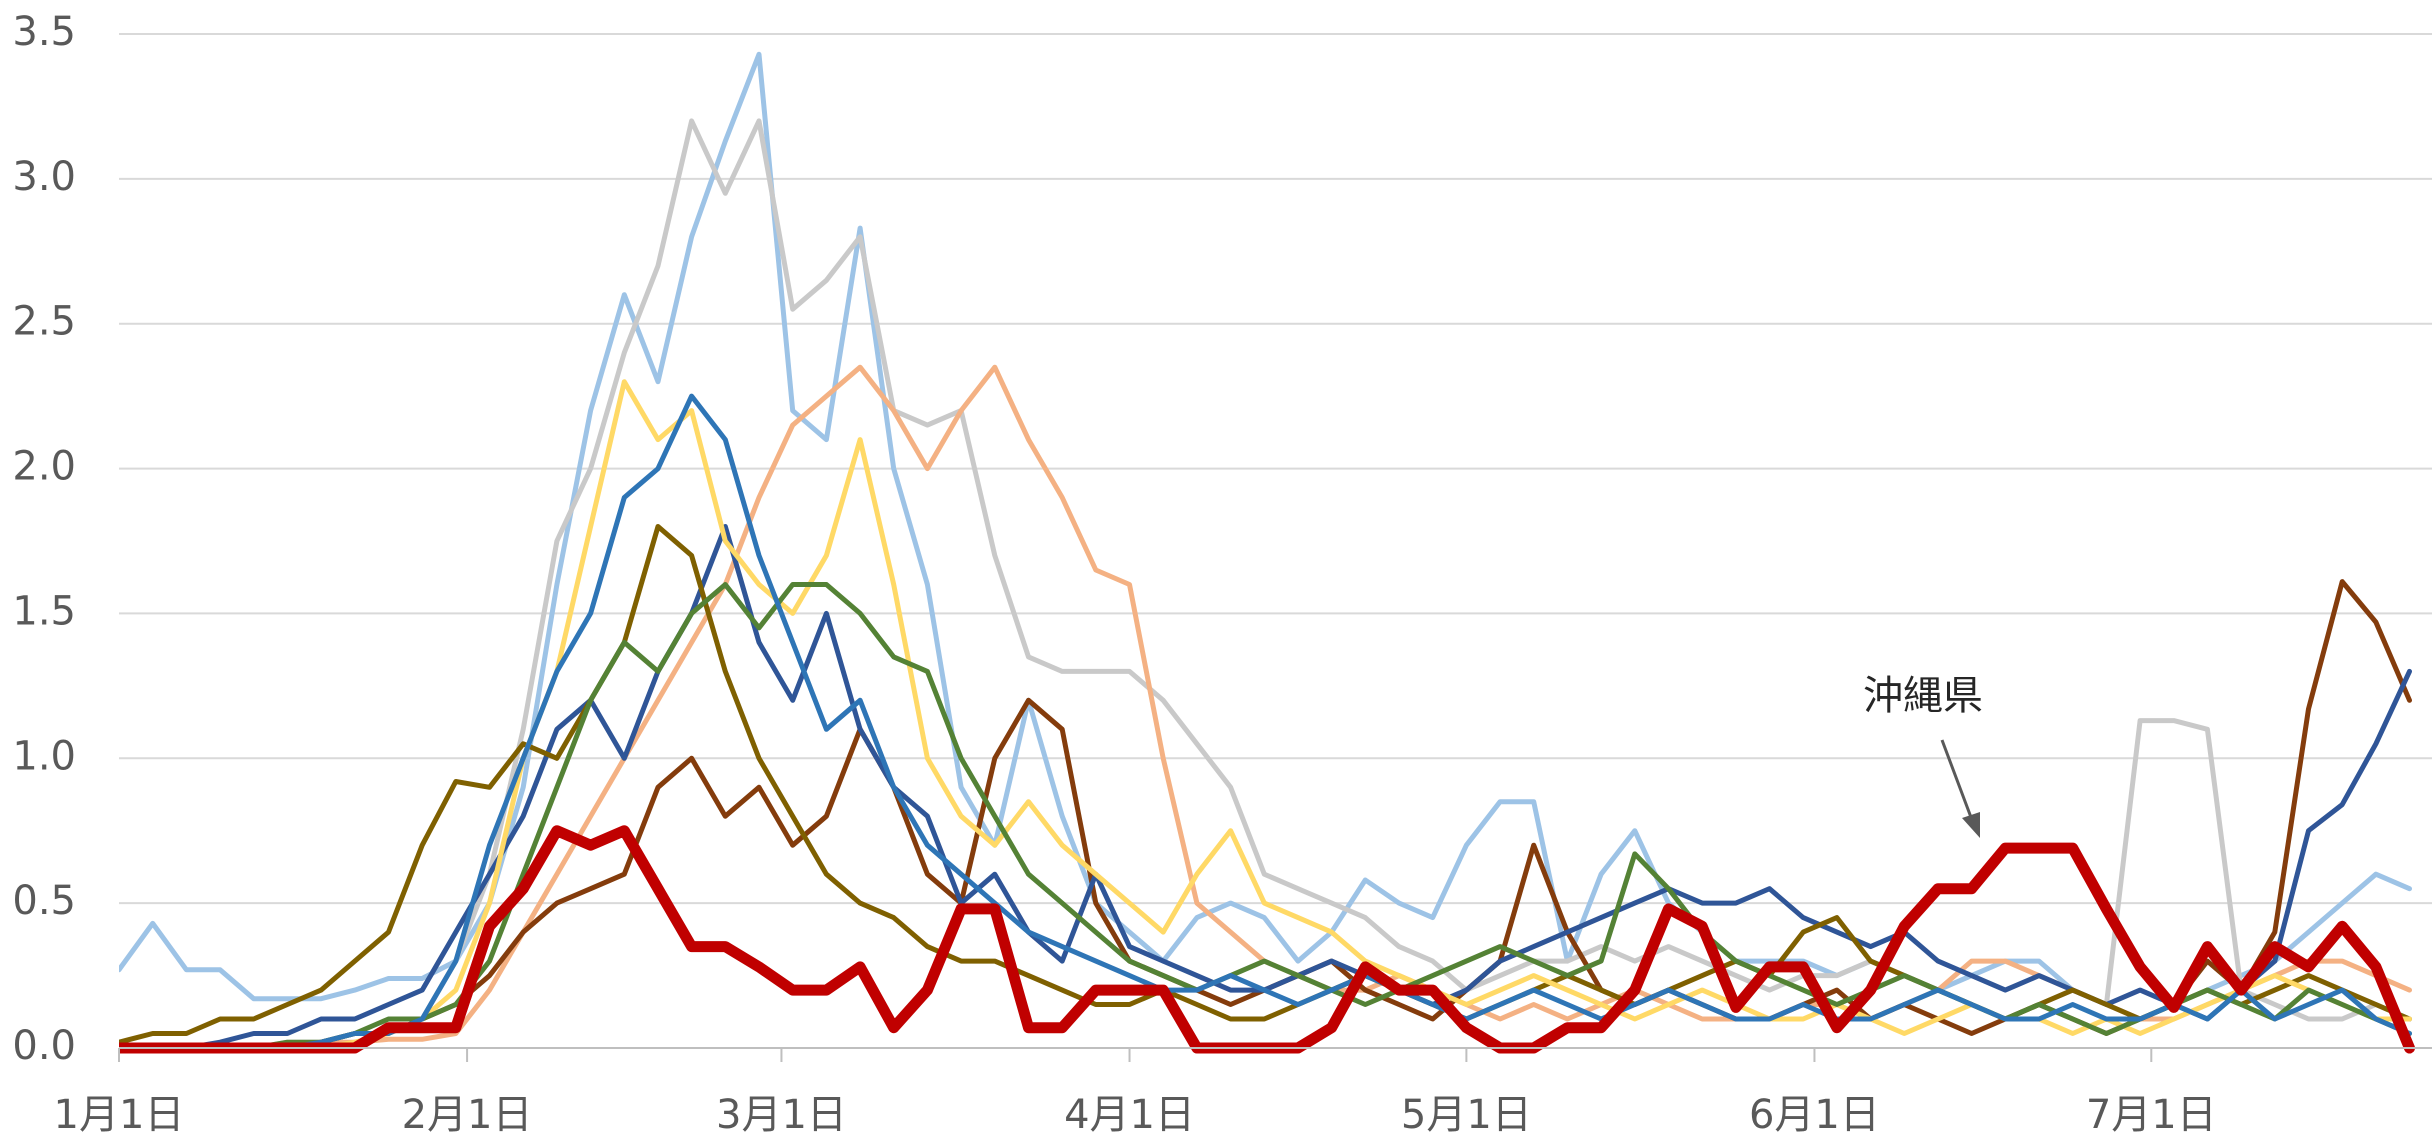 This screenshot has width=2432, height=1143. What do you see at coordinates (44, 901) in the screenshot?
I see `y-tick-label: 0.5` at bounding box center [44, 901].